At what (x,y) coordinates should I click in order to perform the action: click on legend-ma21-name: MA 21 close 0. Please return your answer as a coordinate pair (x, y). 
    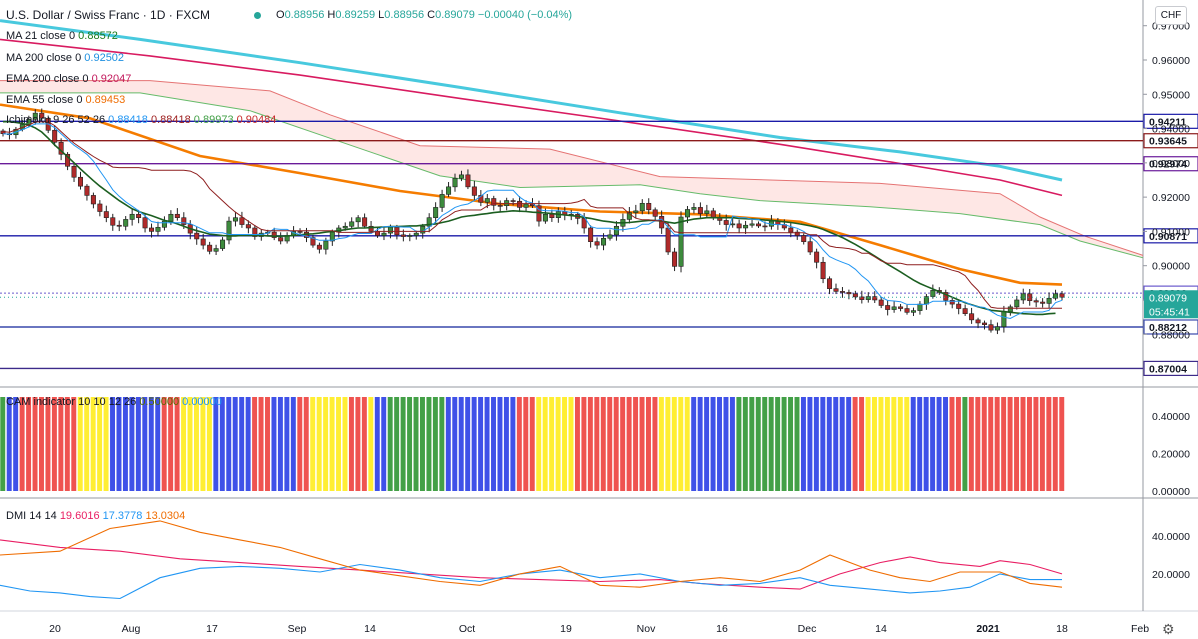
    Looking at the image, I should click on (41, 36).